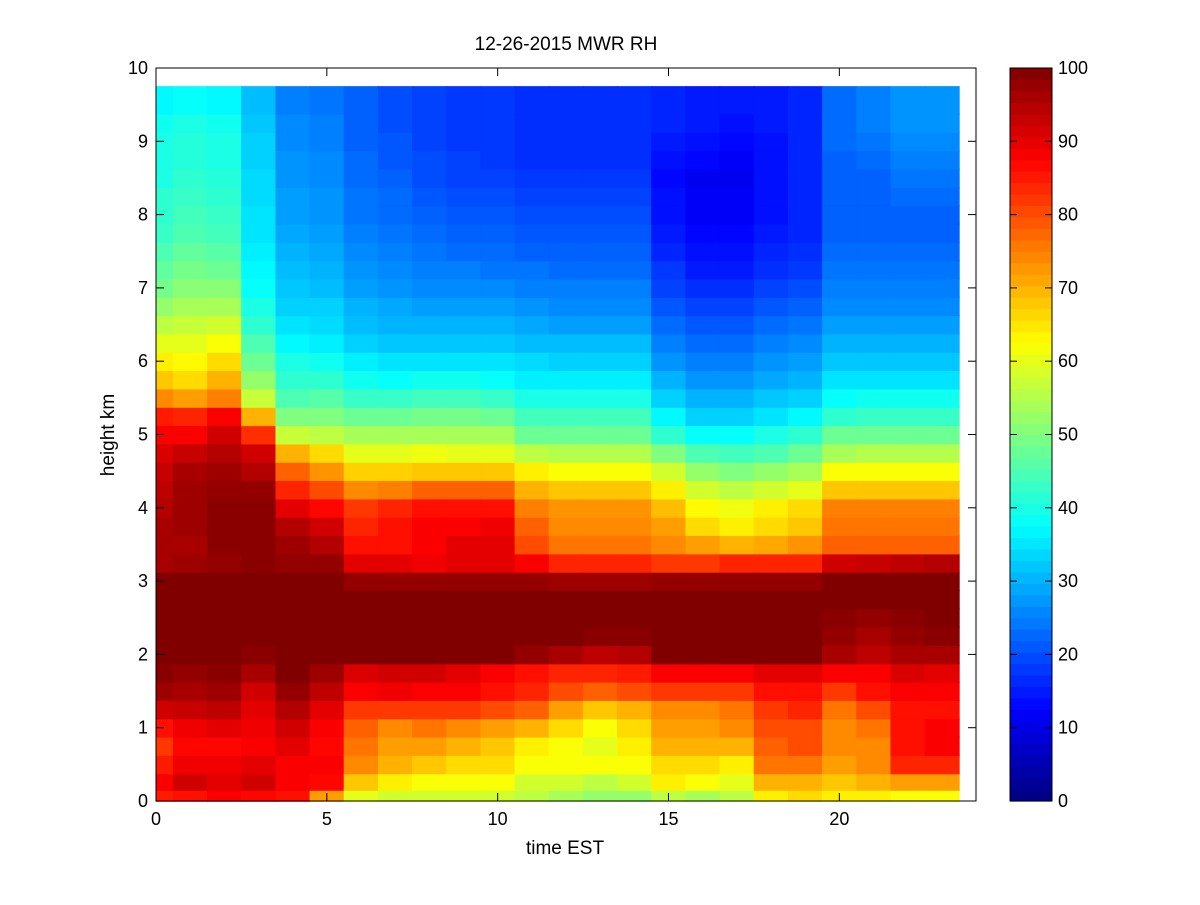 The height and width of the screenshot is (905, 1200). I want to click on y-tick-label: 6, so click(143, 361).